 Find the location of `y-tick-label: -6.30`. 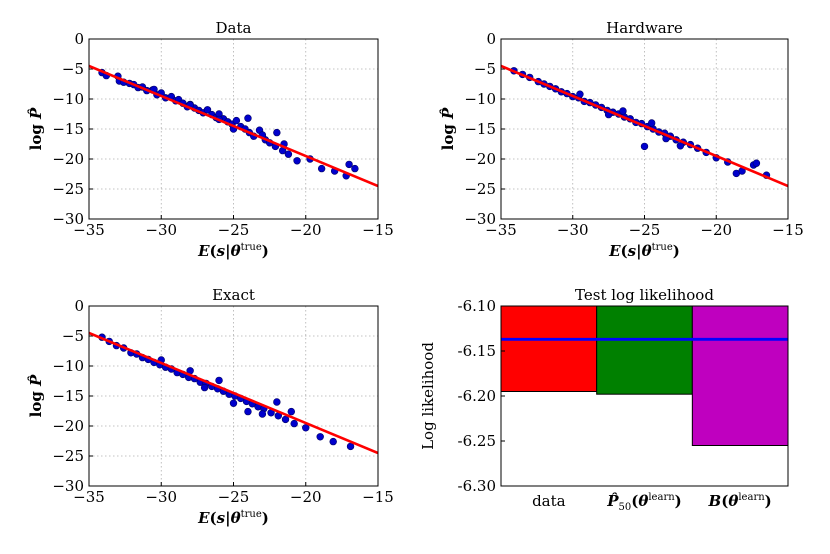

y-tick-label: -6.30 is located at coordinates (477, 486).